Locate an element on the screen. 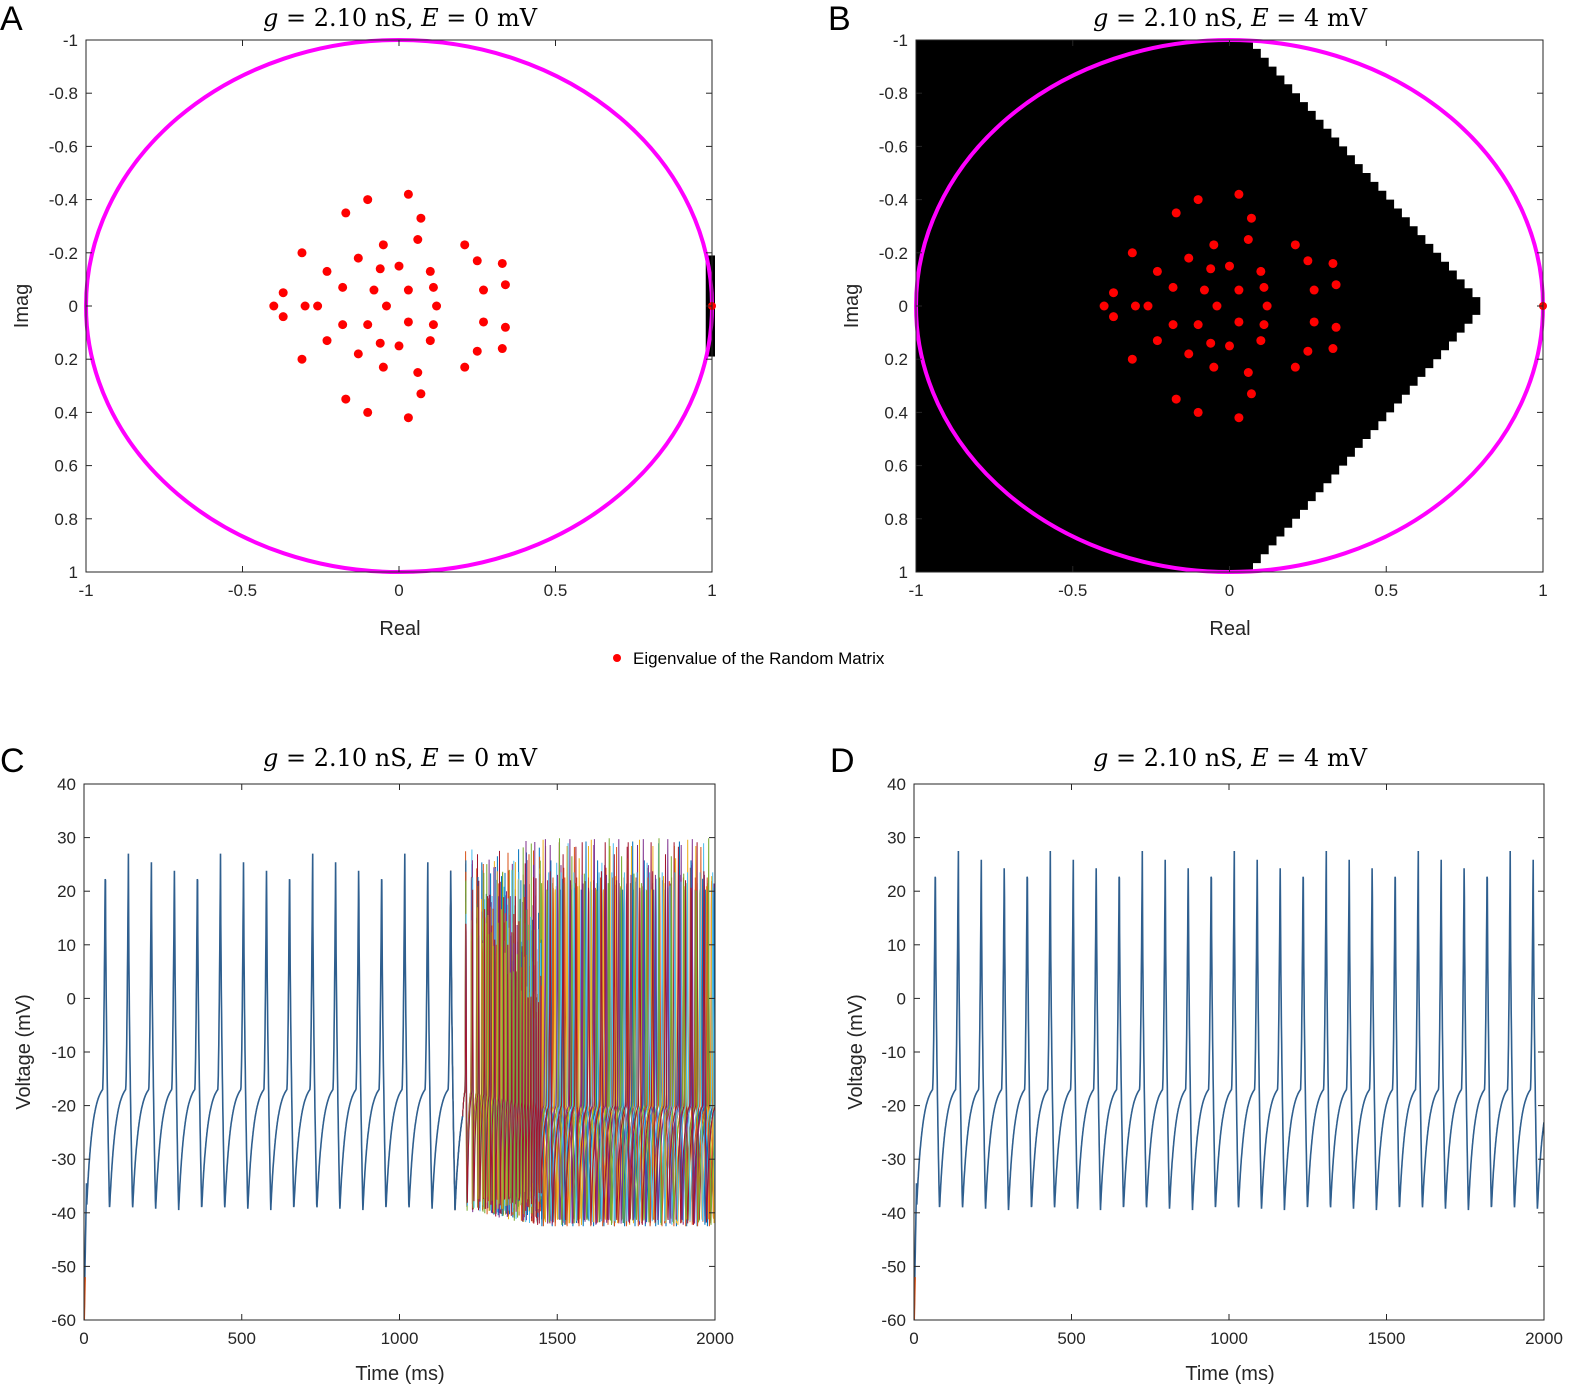  panel-d-ylabel: Voltage (mV) is located at coordinates (856, 1052).